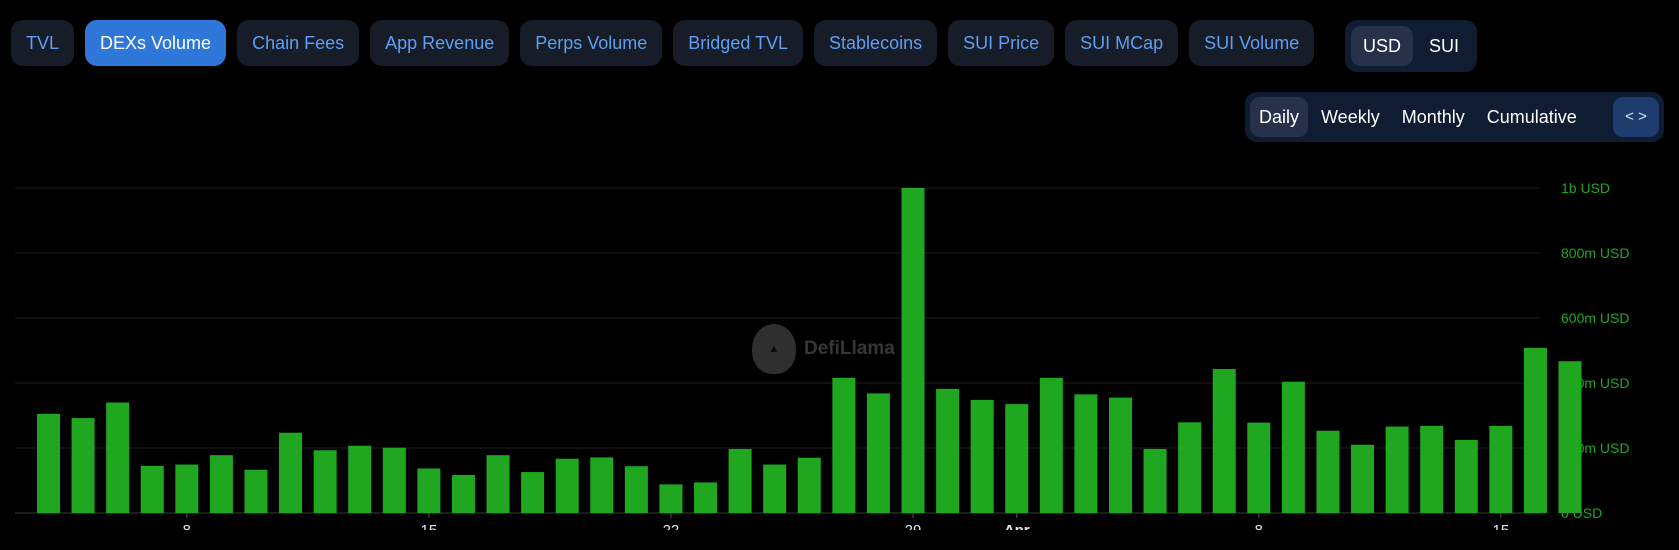 The image size is (1679, 550). I want to click on period-daily-button: Daily, so click(1279, 117).